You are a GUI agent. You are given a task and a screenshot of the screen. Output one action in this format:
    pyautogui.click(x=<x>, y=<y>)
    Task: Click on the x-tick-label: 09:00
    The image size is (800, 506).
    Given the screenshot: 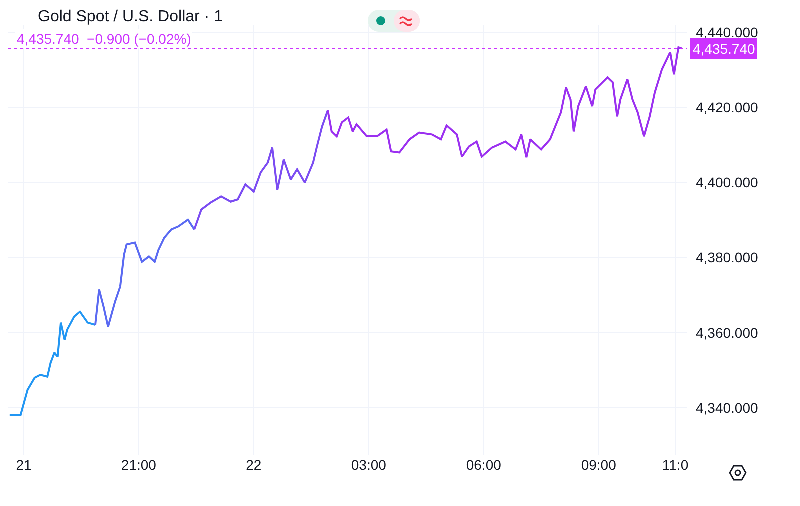 What is the action you would take?
    pyautogui.click(x=599, y=465)
    